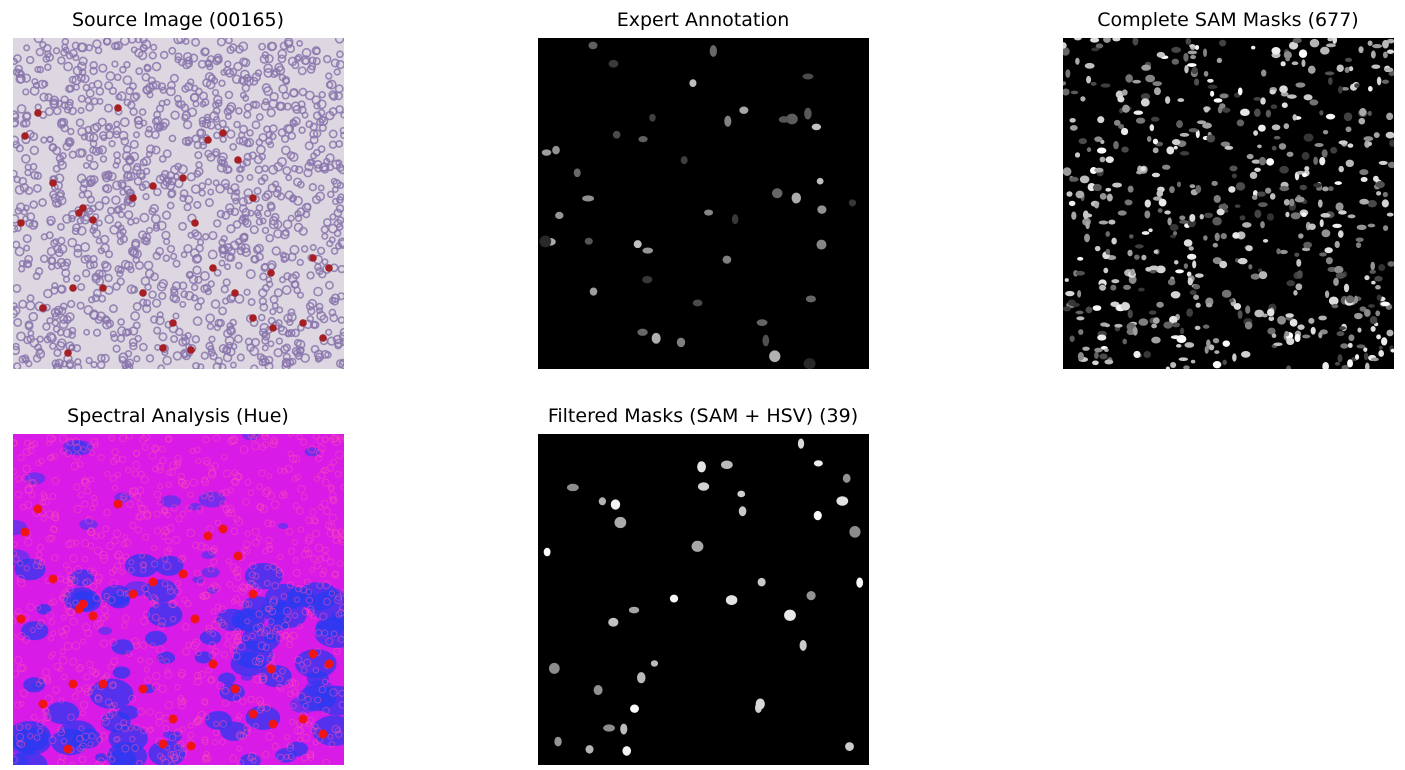 The height and width of the screenshot is (770, 1405). I want to click on panel-title-sam: Complete SAM Masks (677), so click(1228, 20).